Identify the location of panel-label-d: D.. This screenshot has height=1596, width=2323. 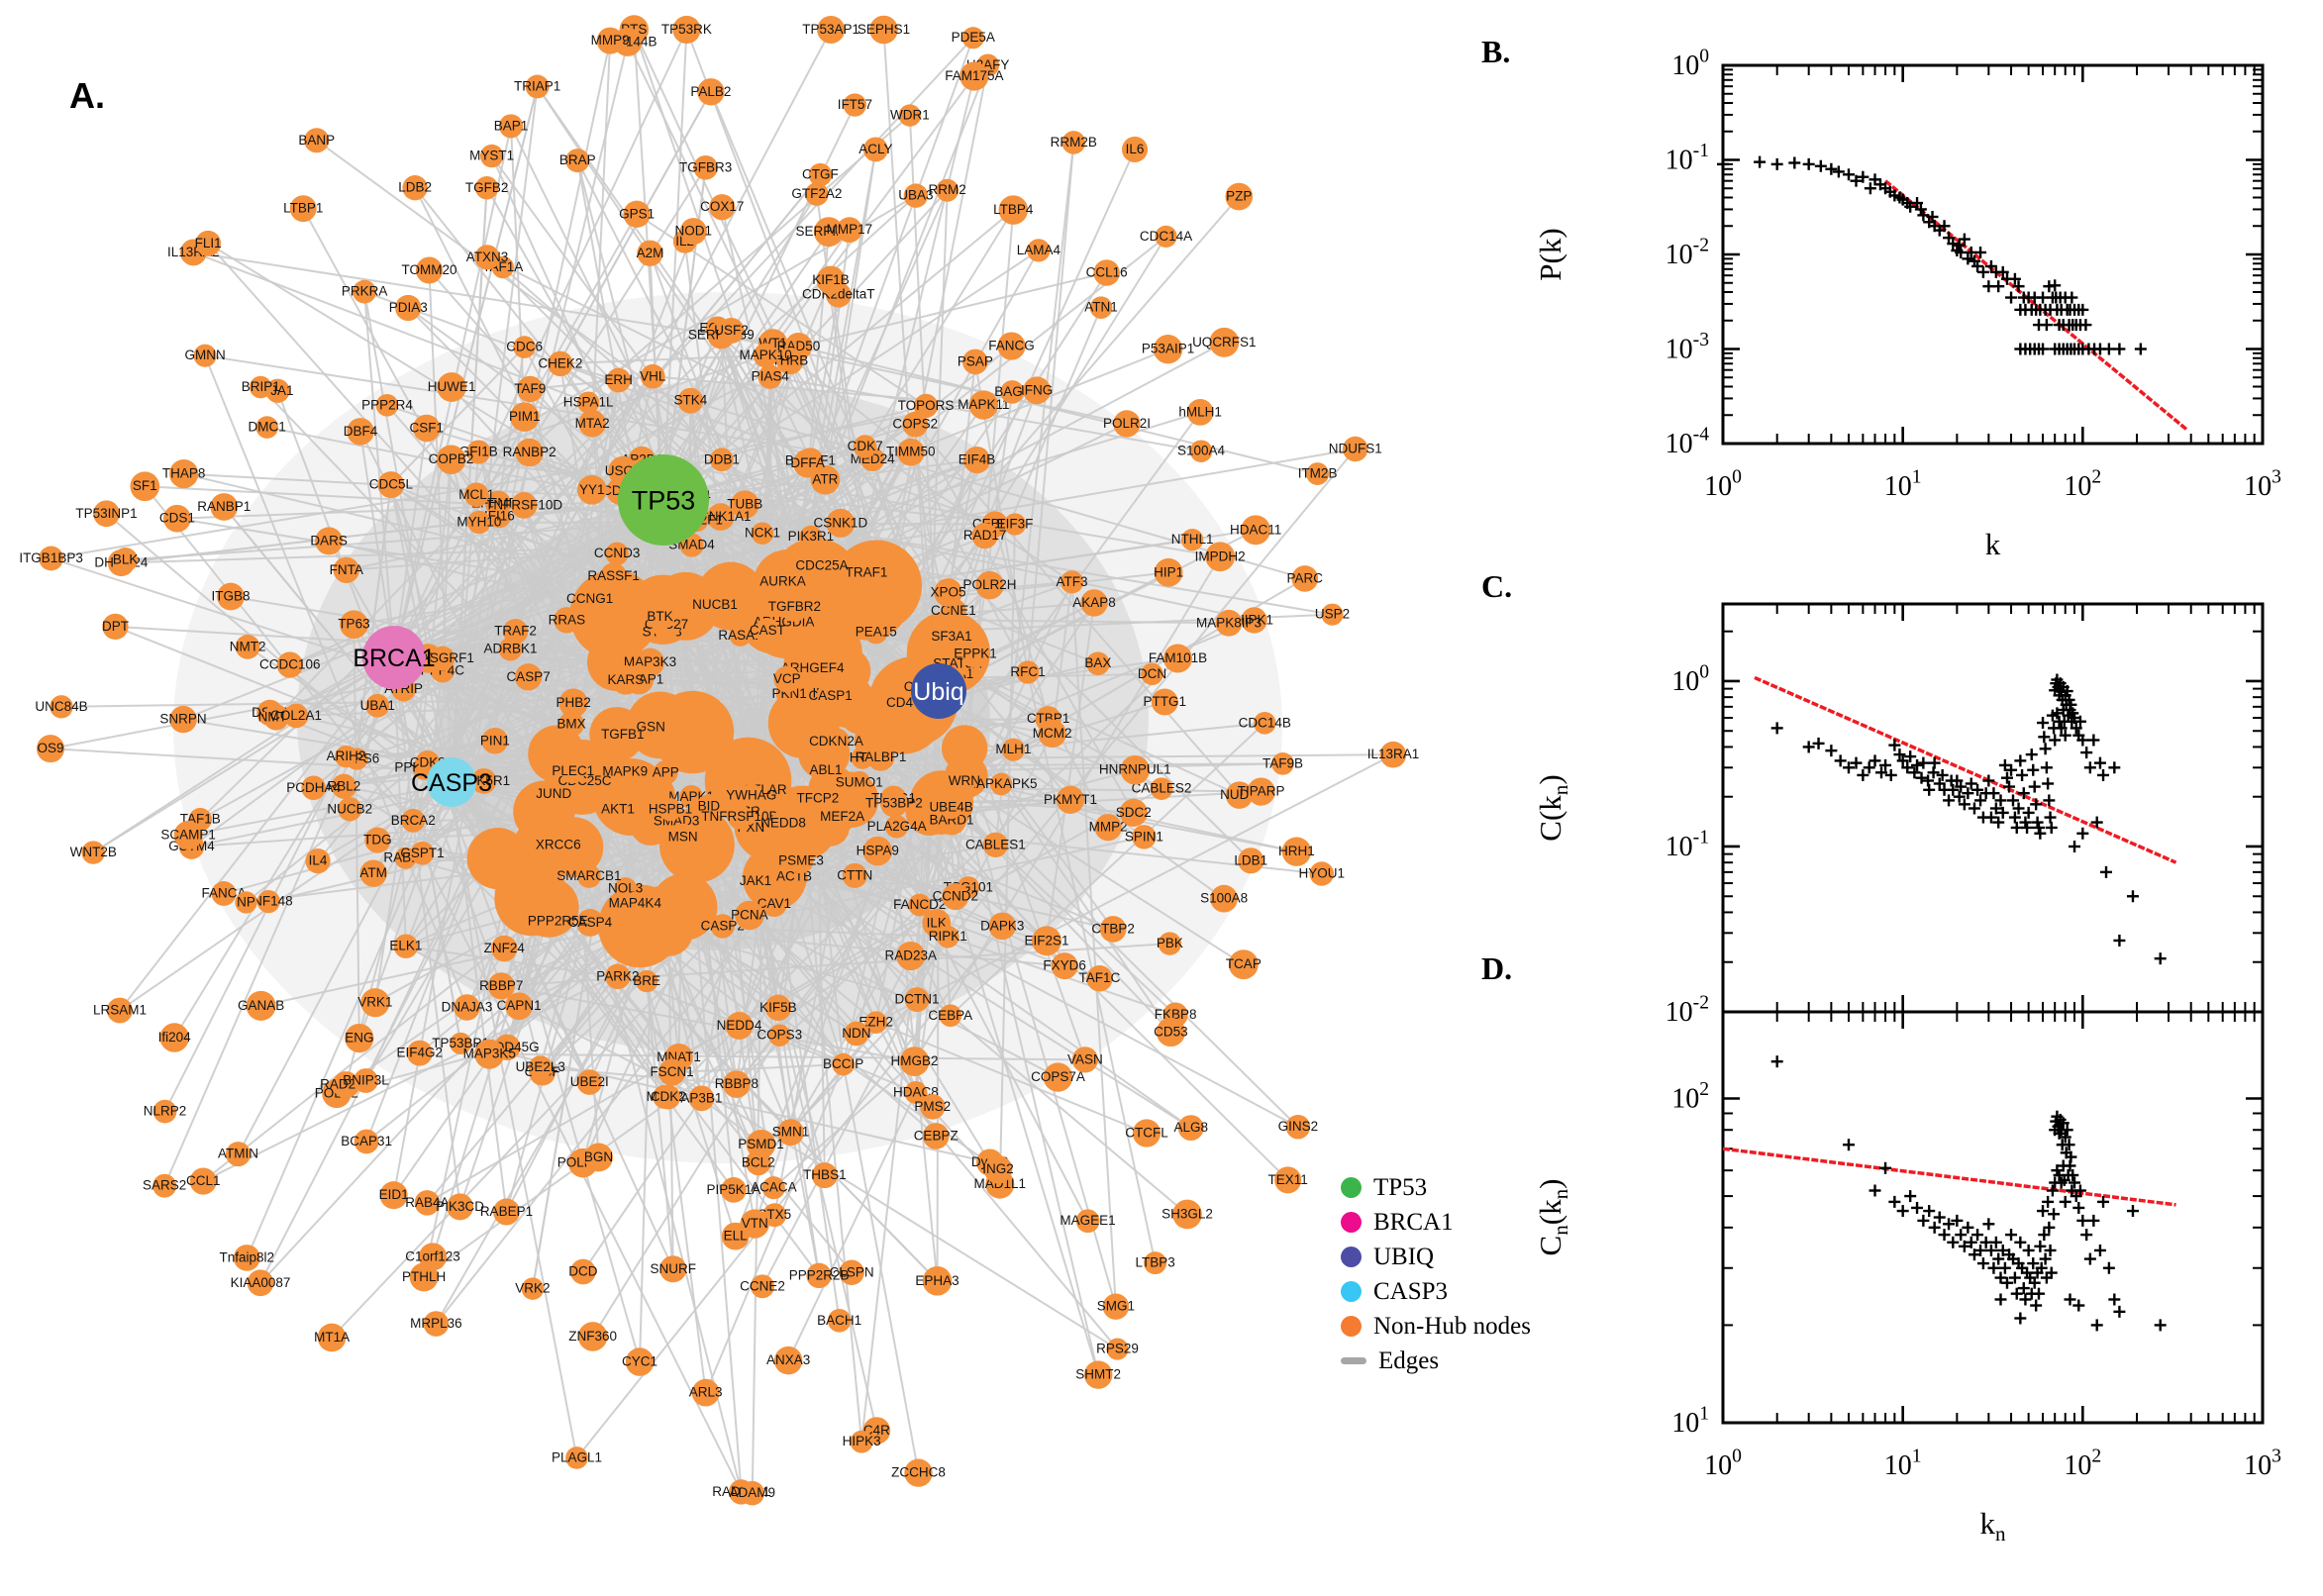
(1497, 968).